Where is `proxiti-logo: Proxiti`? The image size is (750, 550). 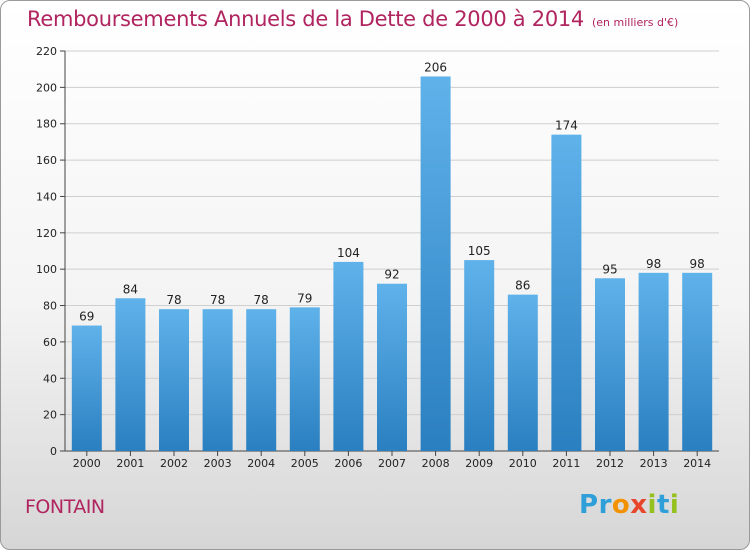 proxiti-logo: Proxiti is located at coordinates (629, 505).